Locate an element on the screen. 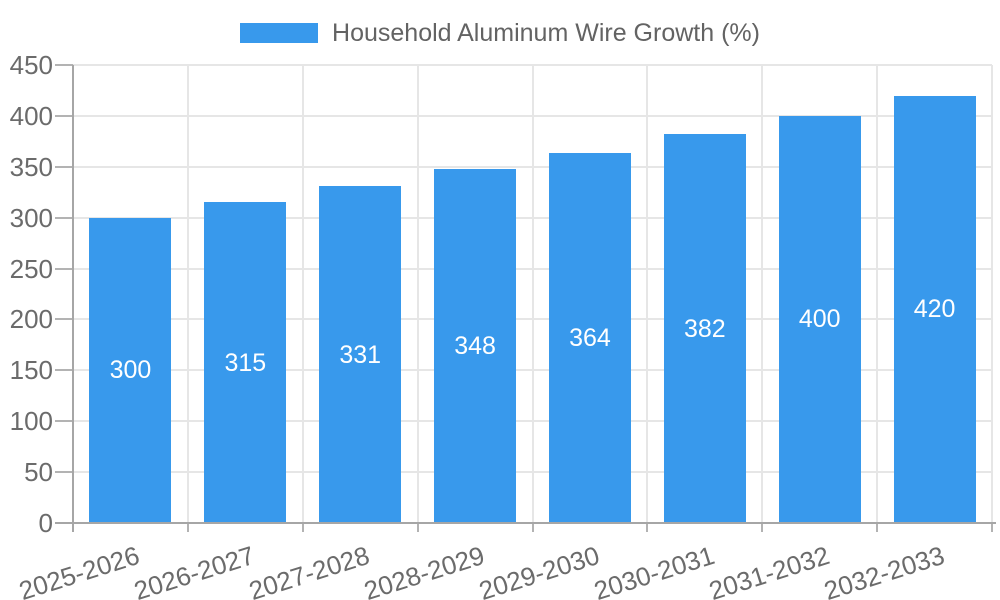 The image size is (1000, 600). legend-label: Household Aluminum Wire Growth (%) is located at coordinates (546, 32).